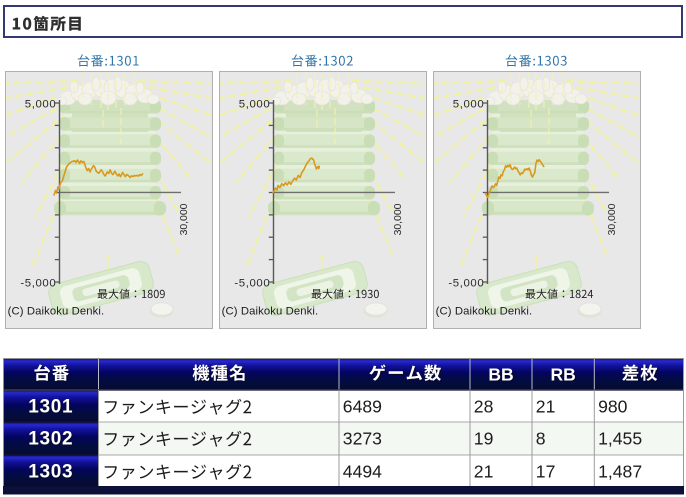 The image size is (686, 497). What do you see at coordinates (484, 439) in the screenshot?
I see `svg-text: 19` at bounding box center [484, 439].